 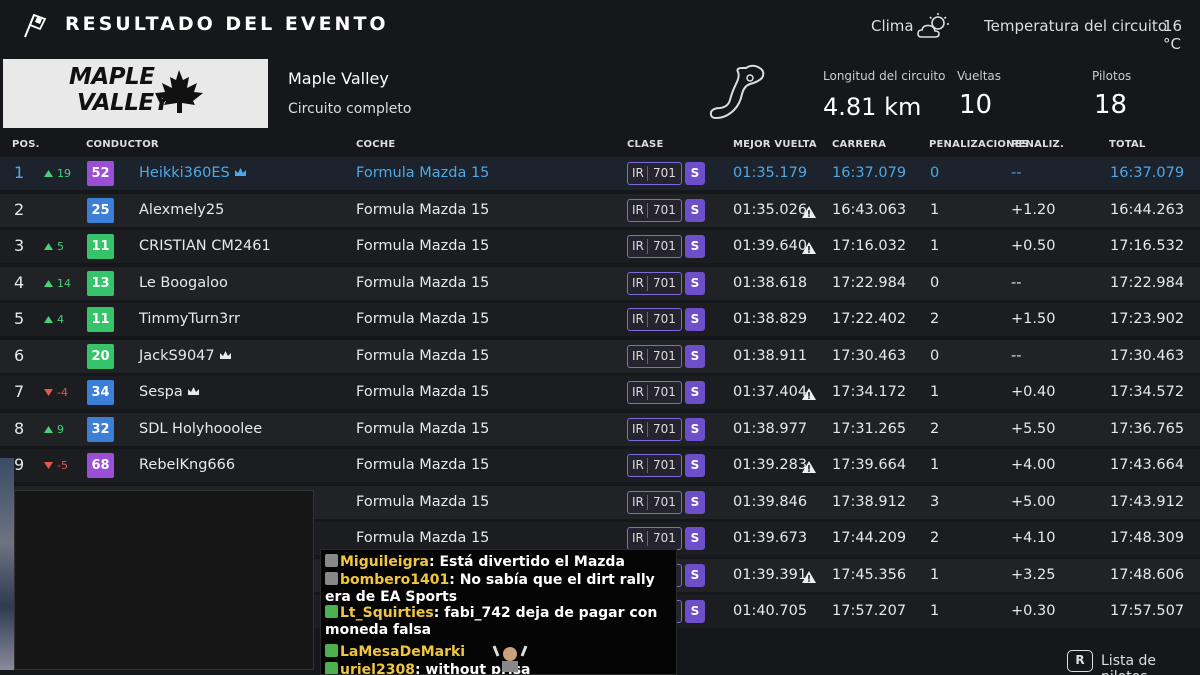 I want to click on driver-name: SDL Holyhooolee, so click(x=200, y=429).